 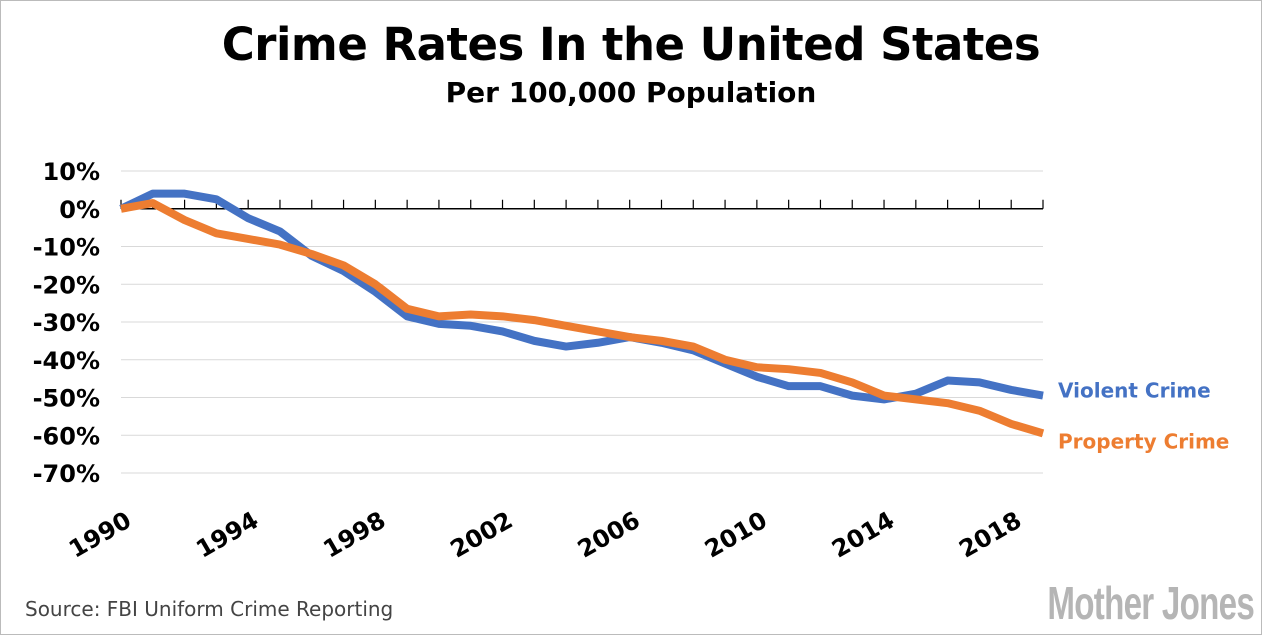 What do you see at coordinates (482, 535) in the screenshot?
I see `x-tick-label: 2002` at bounding box center [482, 535].